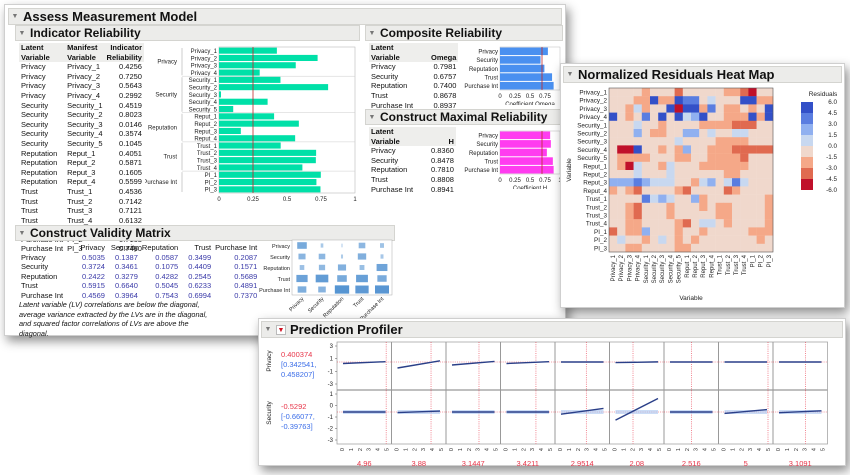  I want to click on svg-text: Security_3, so click(203, 96).